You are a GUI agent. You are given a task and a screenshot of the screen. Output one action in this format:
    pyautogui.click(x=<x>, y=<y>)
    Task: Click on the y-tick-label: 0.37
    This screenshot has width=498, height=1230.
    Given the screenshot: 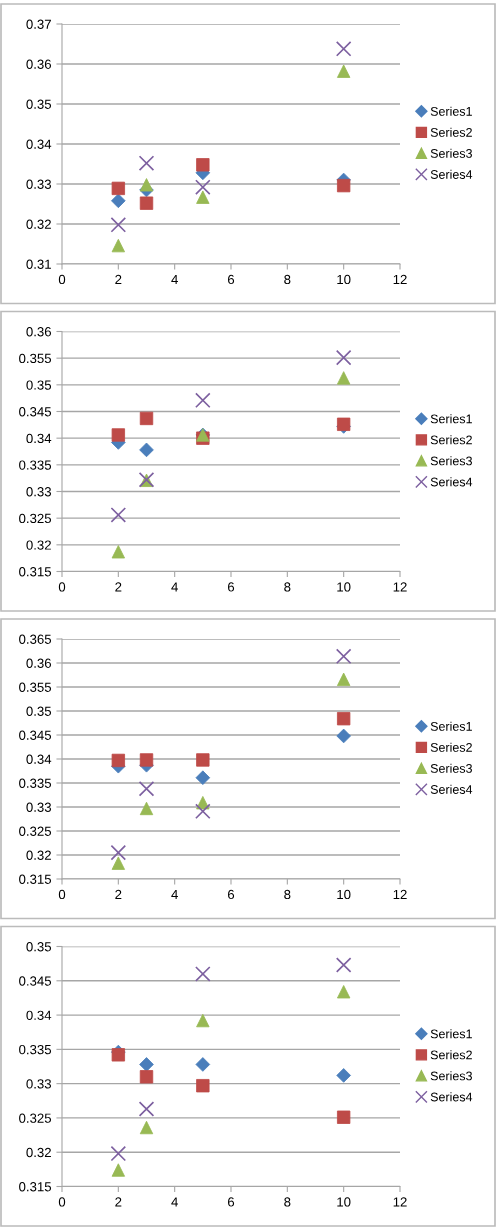 What is the action you would take?
    pyautogui.click(x=38, y=24)
    